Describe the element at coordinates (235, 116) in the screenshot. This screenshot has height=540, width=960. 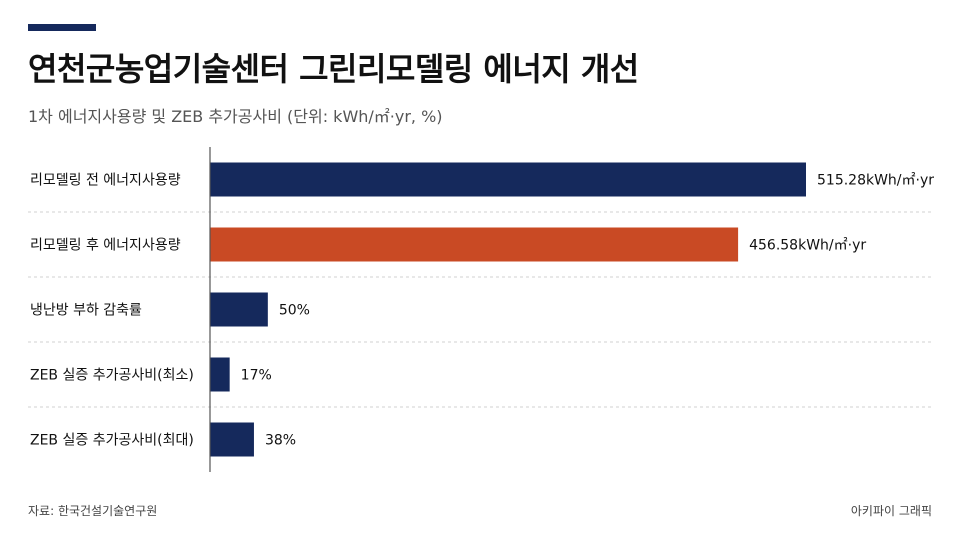
I see `chart-subtitle: 1차 에너지사용량 및 ZEB 추가공사비 (단위: kWh/㎡·yr, %)` at that location.